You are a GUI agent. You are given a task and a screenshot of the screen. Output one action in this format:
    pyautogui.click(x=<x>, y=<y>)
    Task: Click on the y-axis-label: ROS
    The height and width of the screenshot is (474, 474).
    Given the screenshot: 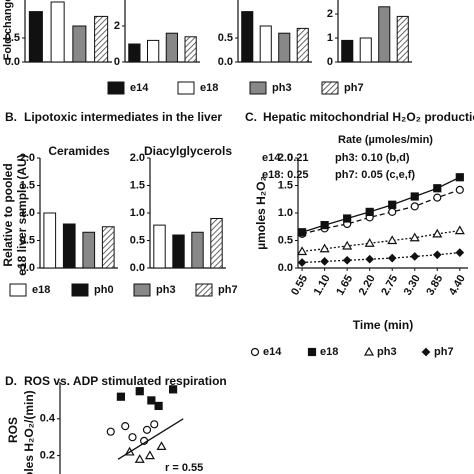 What is the action you would take?
    pyautogui.click(x=13, y=430)
    